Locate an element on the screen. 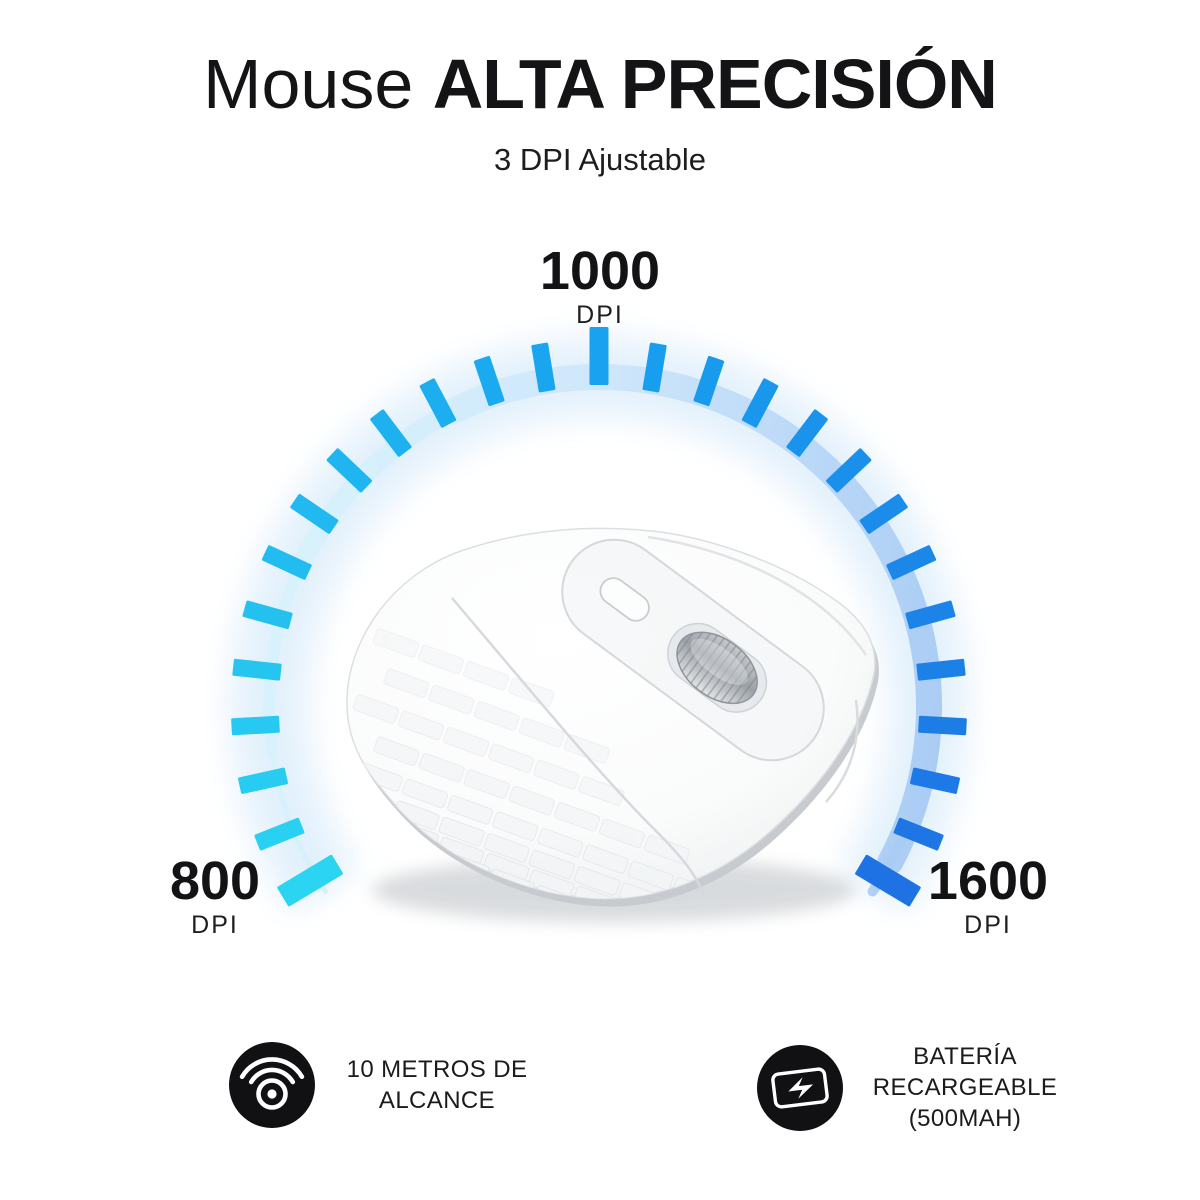 The width and height of the screenshot is (1200, 1200). feature-line: 10 METROS DE is located at coordinates (437, 1069).